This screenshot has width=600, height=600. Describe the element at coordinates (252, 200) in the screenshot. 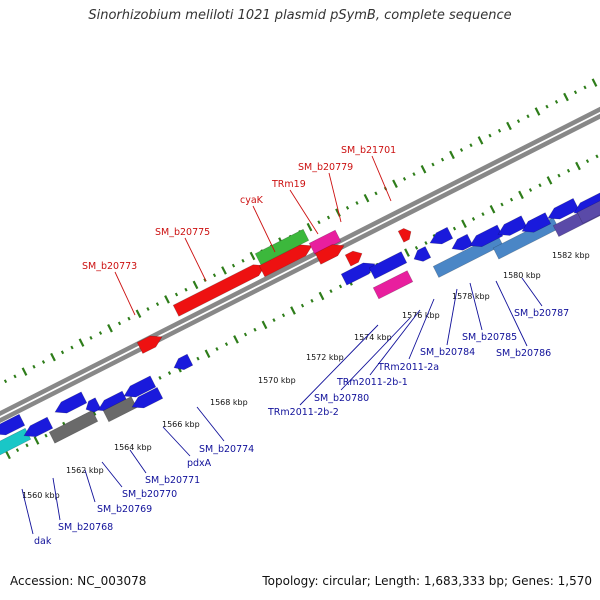

I see `gene-label-cyak: cyaK` at that location.